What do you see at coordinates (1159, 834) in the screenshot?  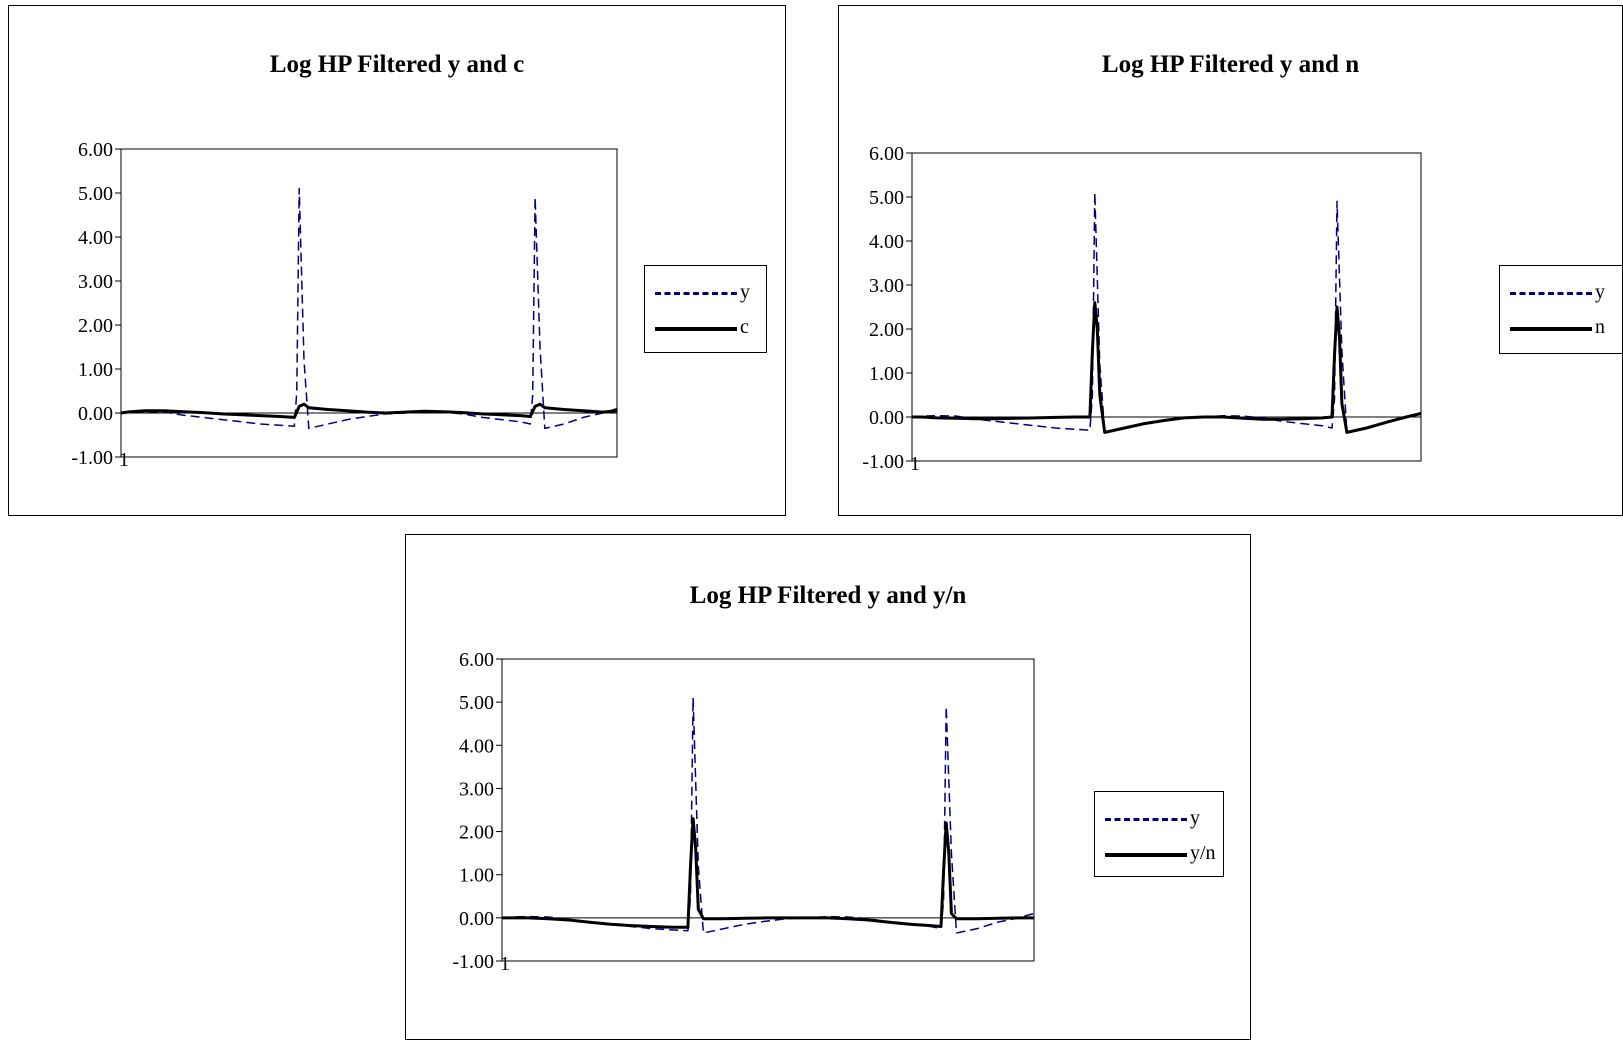 I see `legend: y y/n` at bounding box center [1159, 834].